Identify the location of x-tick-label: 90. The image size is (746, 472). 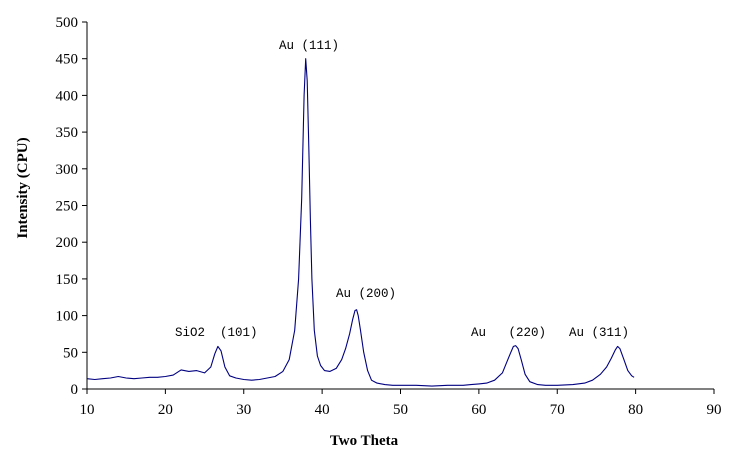
(714, 410).